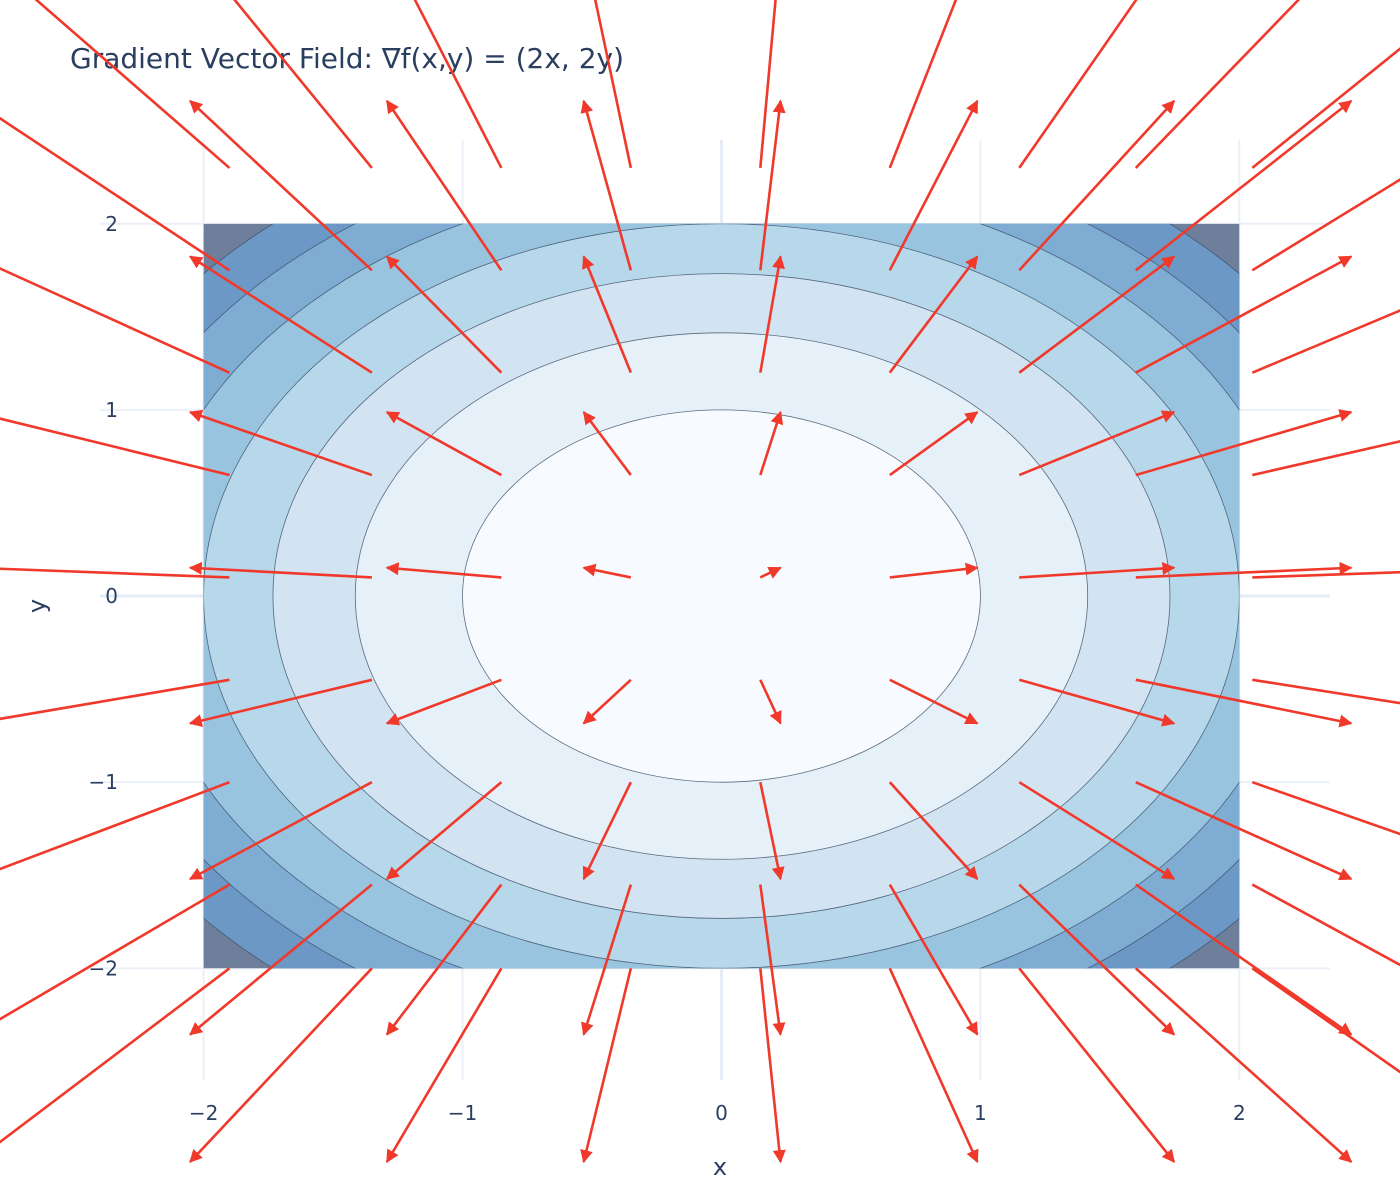 Image resolution: width=1400 pixels, height=1200 pixels. Describe the element at coordinates (720, 1167) in the screenshot. I see `x-axis-title: x` at that location.